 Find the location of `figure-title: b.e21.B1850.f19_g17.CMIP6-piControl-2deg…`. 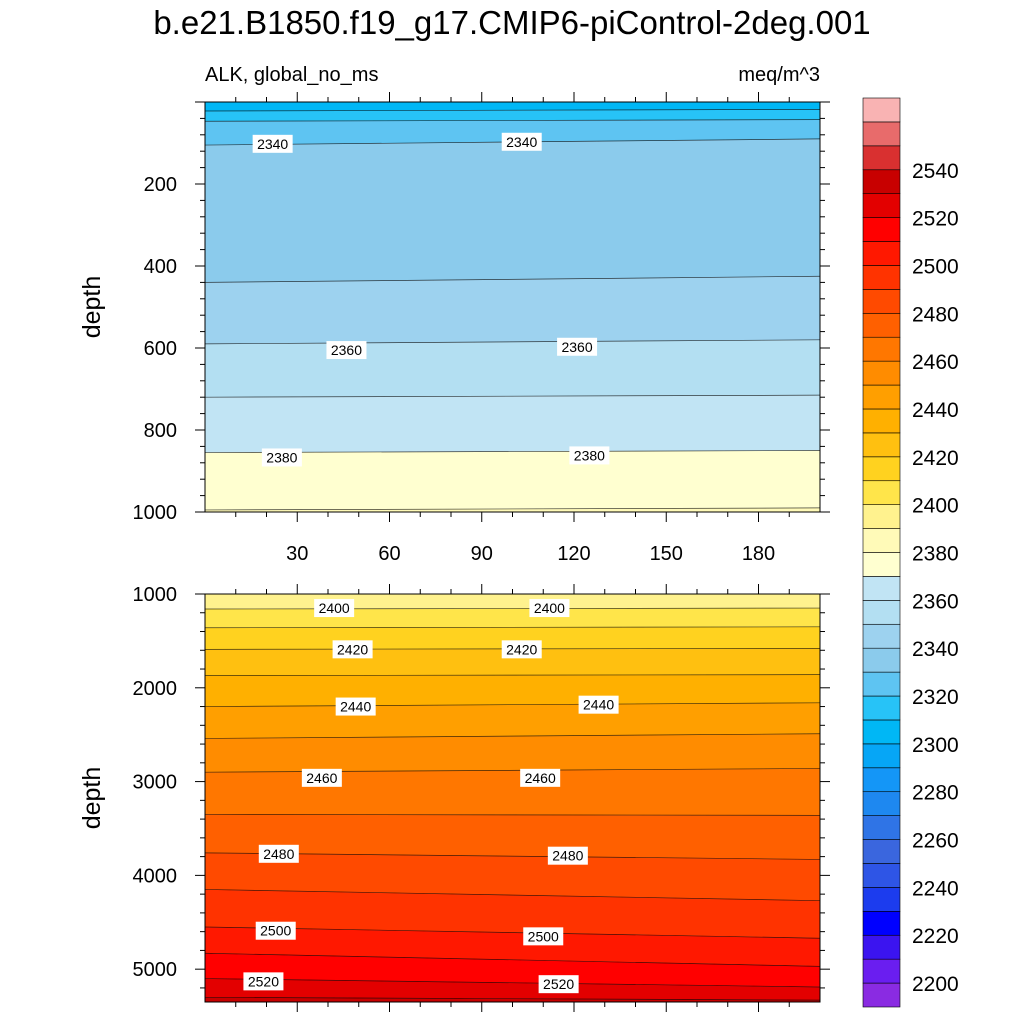

figure-title: b.e21.B1850.f19_g17.CMIP6-piControl-2deg… is located at coordinates (511, 22).